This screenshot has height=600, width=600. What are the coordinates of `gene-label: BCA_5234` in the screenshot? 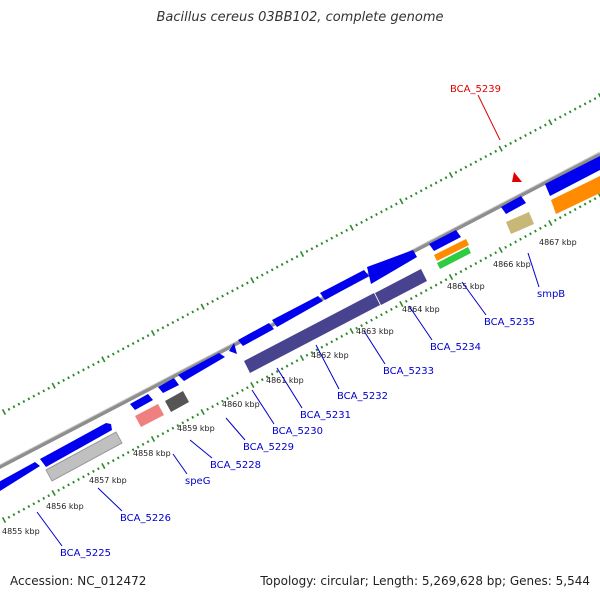 It's located at (455, 347).